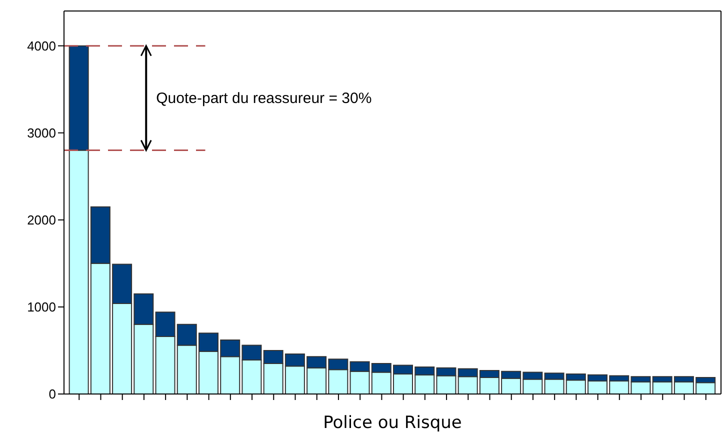 The width and height of the screenshot is (724, 434). What do you see at coordinates (392, 423) in the screenshot?
I see `x-axis-title: Police ou Risque` at bounding box center [392, 423].